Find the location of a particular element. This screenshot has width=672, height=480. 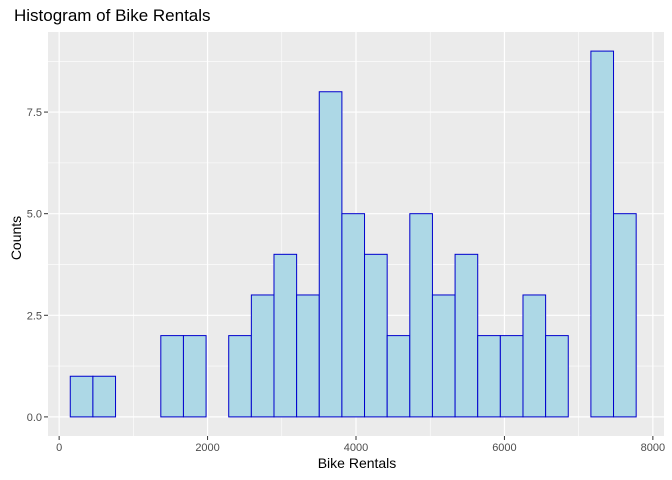

x-tick-label: 2000 is located at coordinates (207, 448).